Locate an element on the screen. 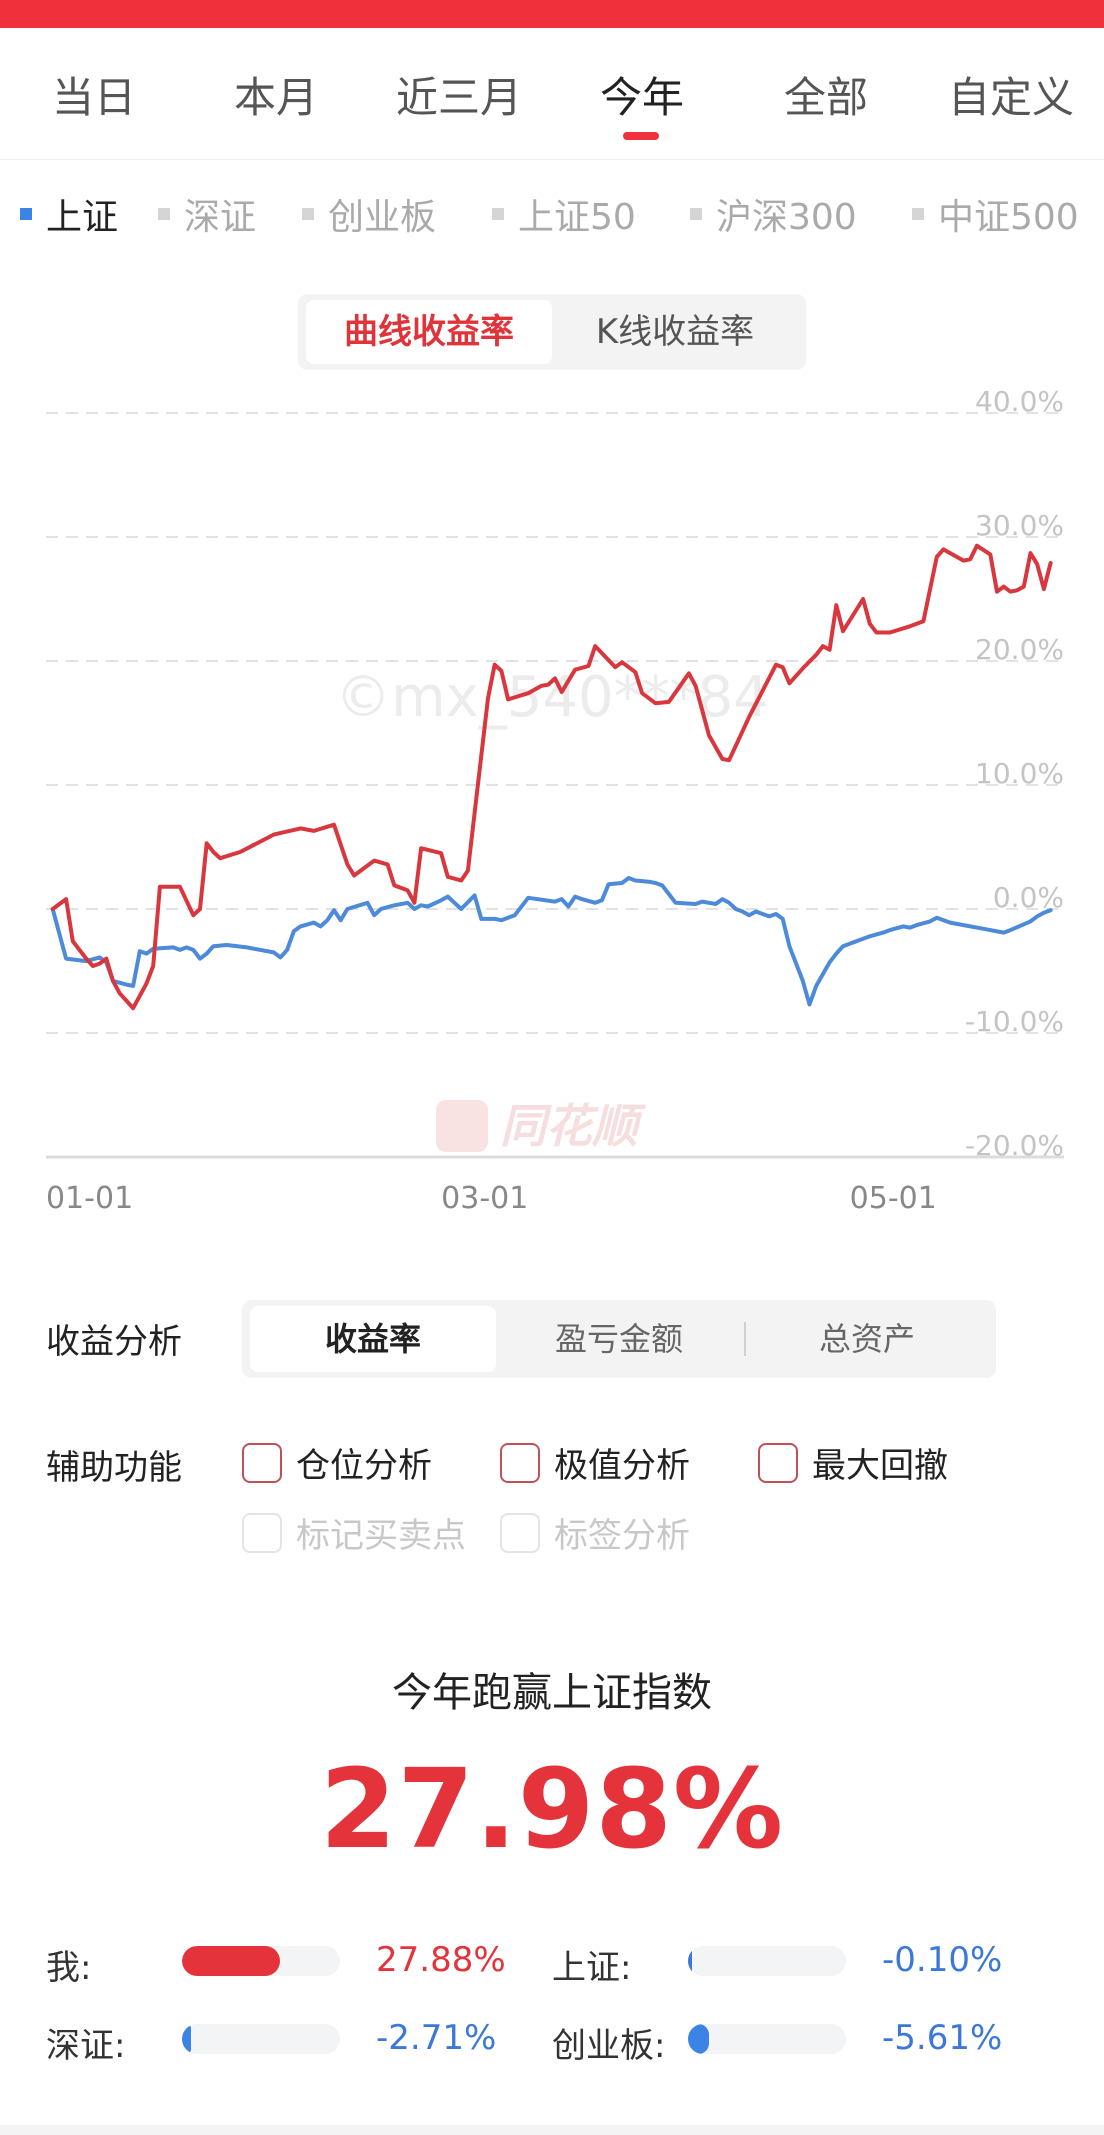  x-tick-label: 01-01 is located at coordinates (89, 1198).